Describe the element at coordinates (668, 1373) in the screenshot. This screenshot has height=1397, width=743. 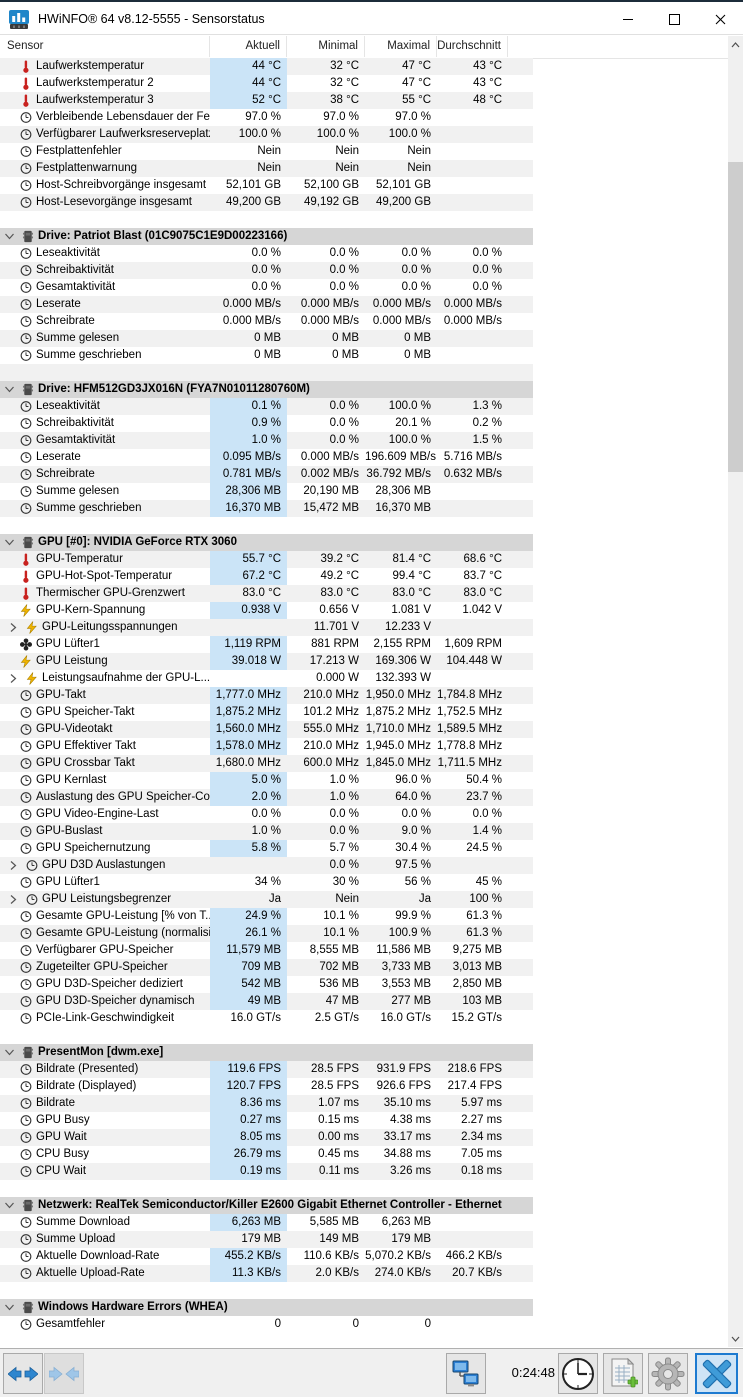
I see `settings-button` at that location.